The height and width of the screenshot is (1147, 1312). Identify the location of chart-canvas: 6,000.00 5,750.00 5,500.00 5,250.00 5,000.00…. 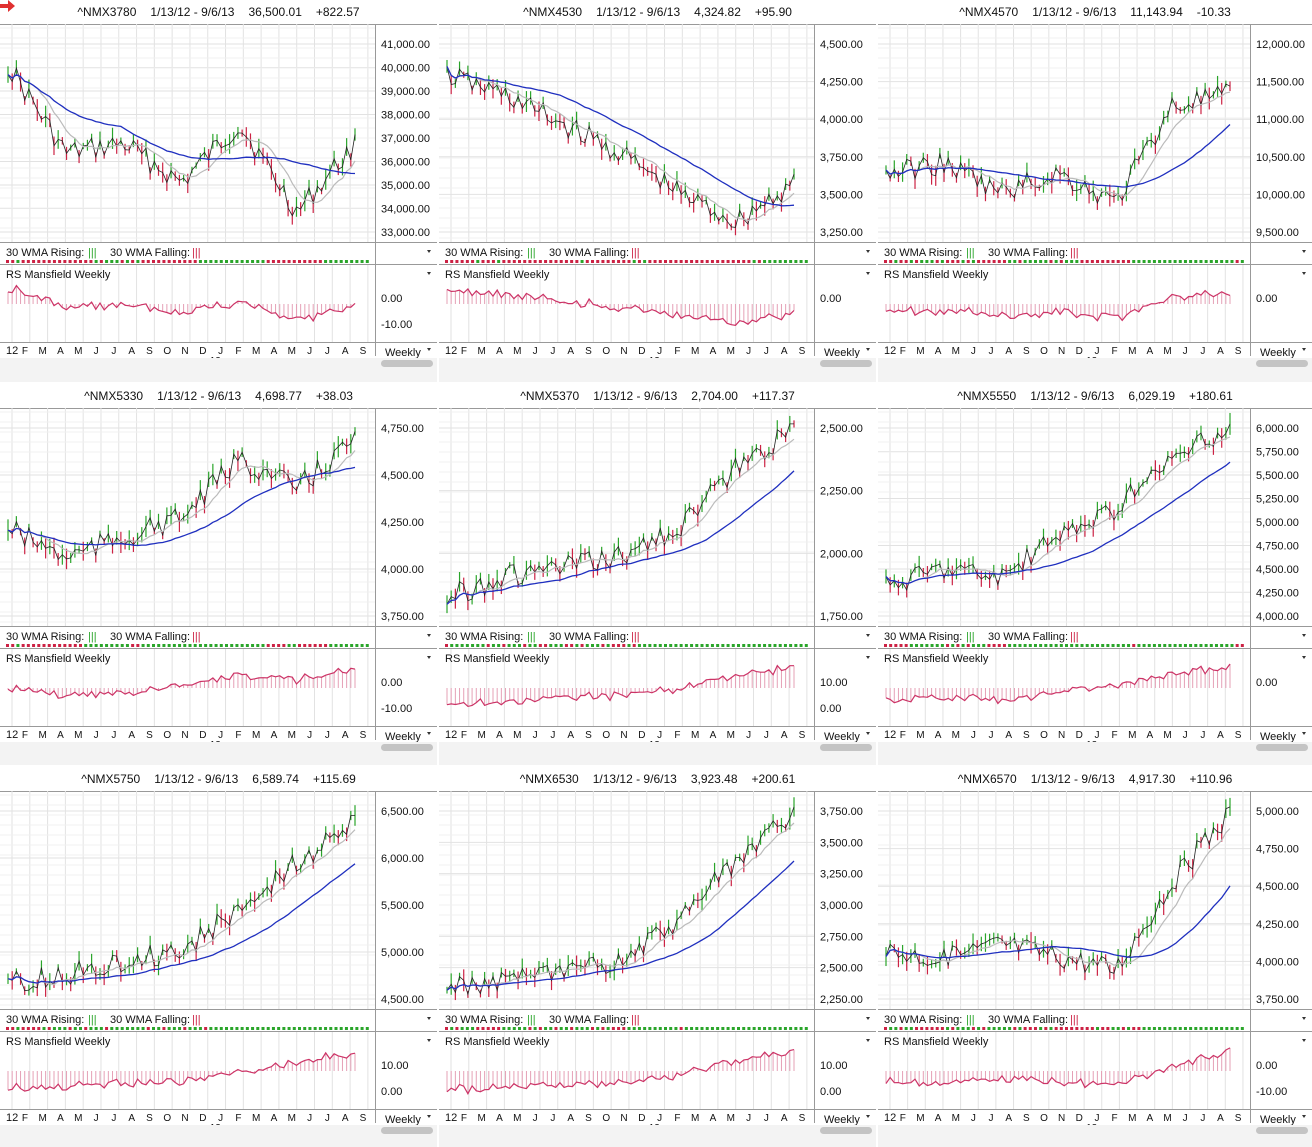
(1095, 586).